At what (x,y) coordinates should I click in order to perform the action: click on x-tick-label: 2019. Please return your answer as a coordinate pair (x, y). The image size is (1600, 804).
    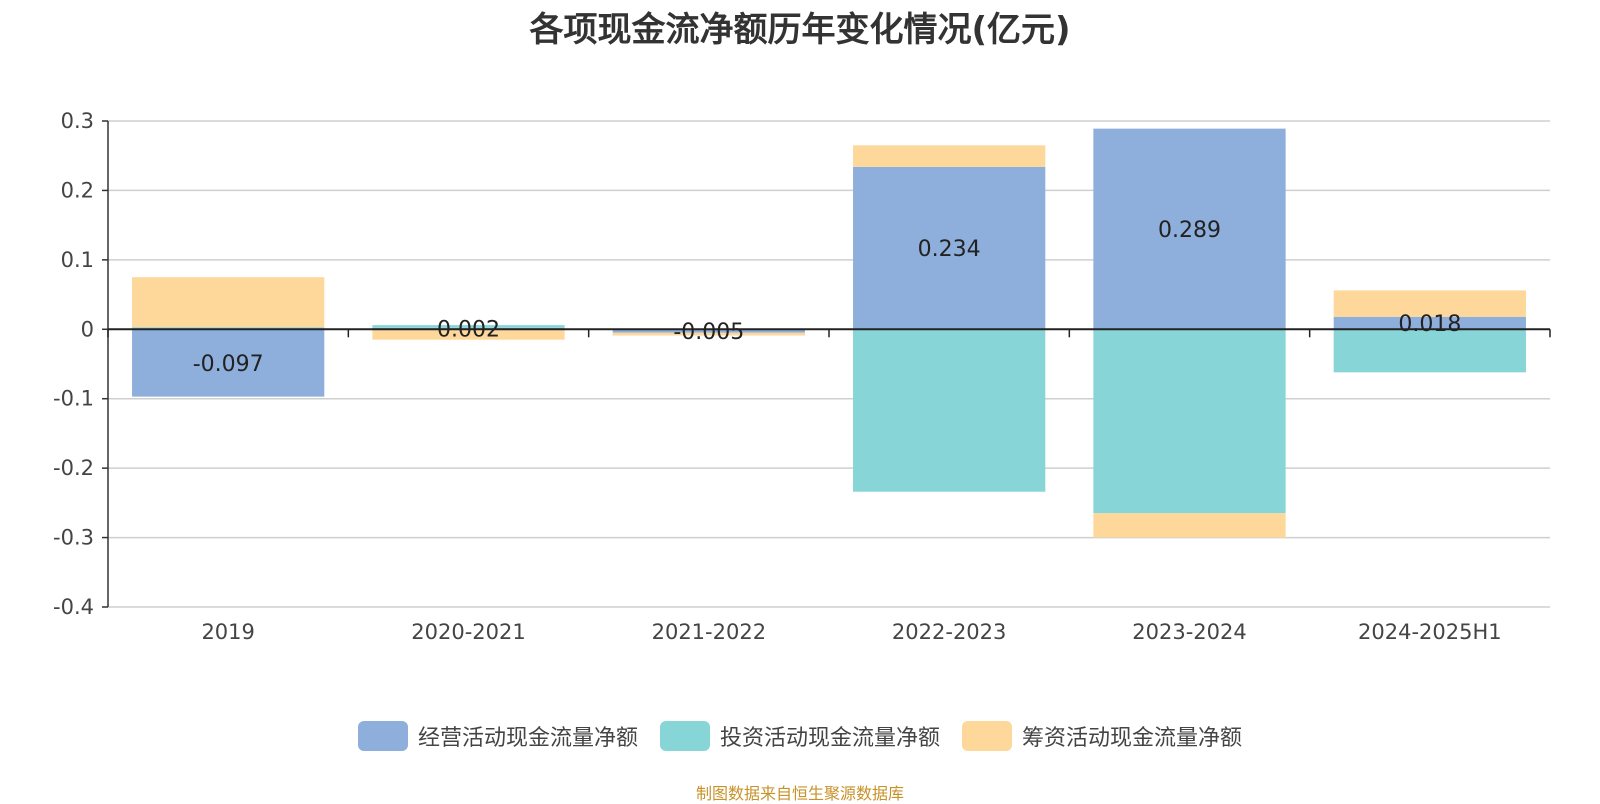
    Looking at the image, I should click on (227, 632).